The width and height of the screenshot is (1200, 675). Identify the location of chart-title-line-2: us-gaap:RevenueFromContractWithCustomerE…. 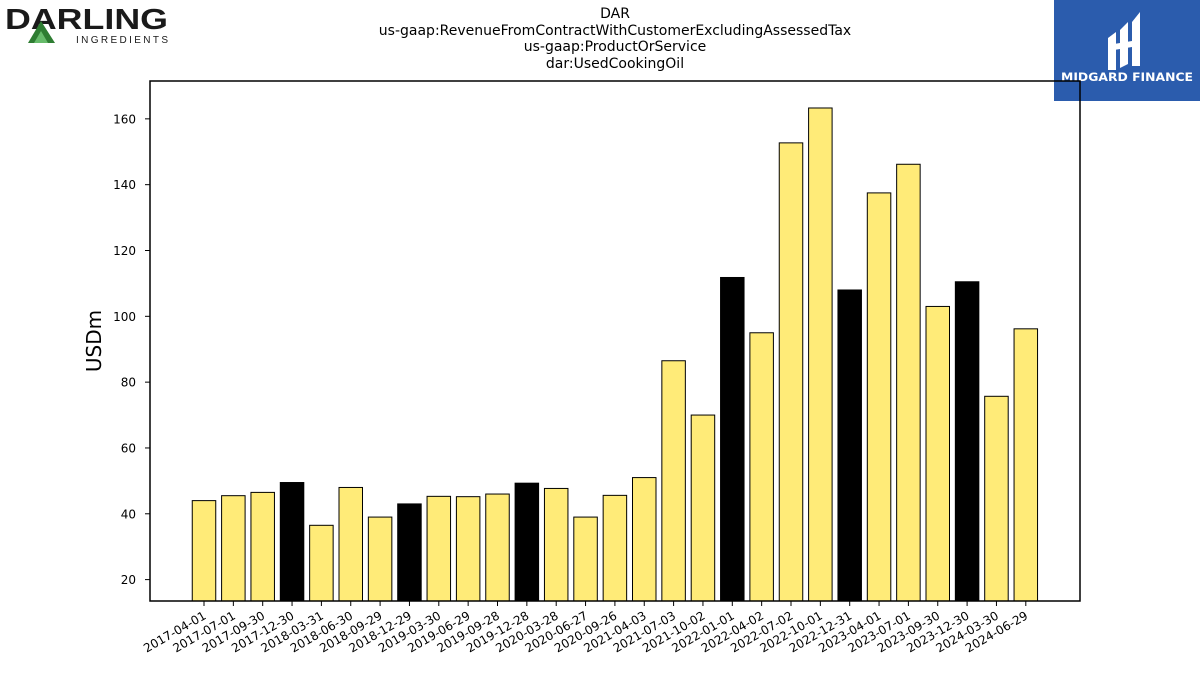
(615, 30).